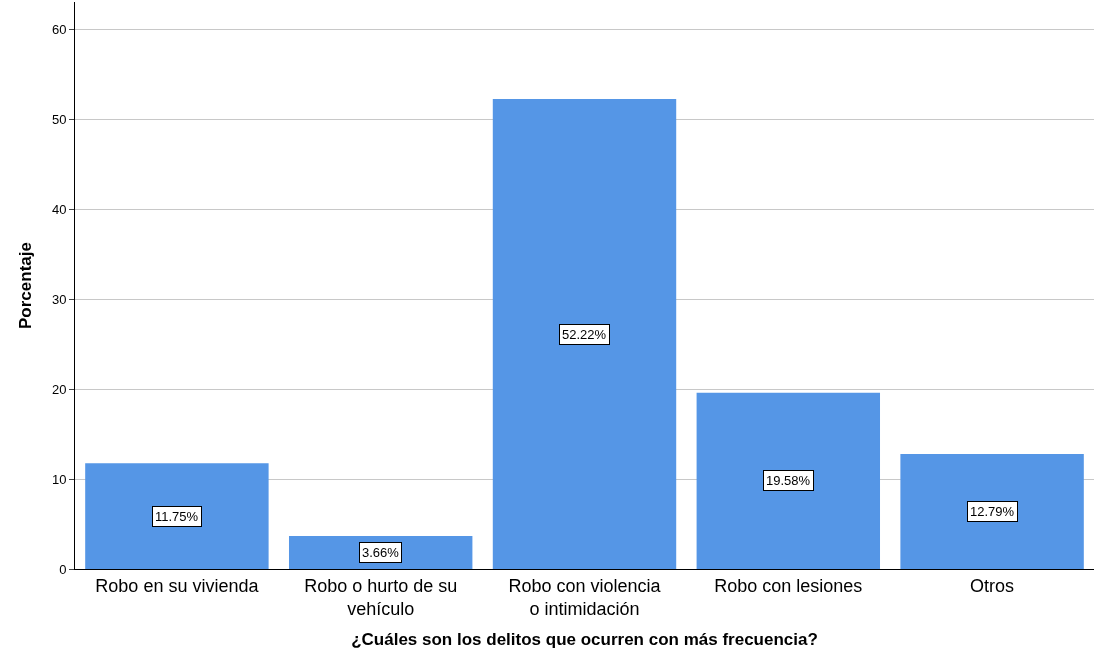 This screenshot has width=1096, height=664. What do you see at coordinates (59, 479) in the screenshot?
I see `y-tick-label: 10` at bounding box center [59, 479].